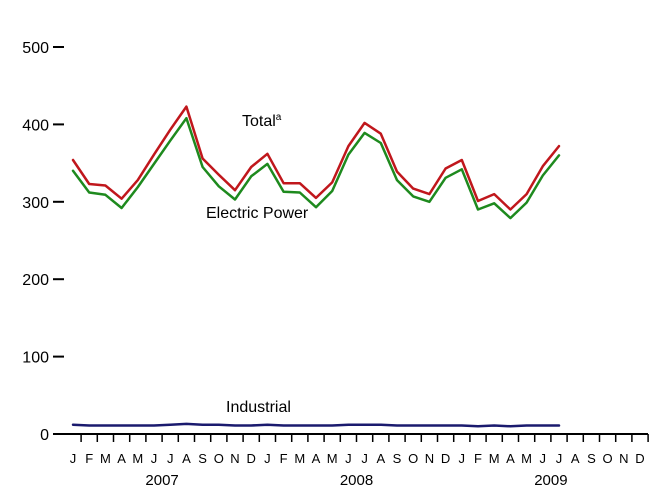 The width and height of the screenshot is (665, 491). I want to click on y-tick-label: 300, so click(35, 203).